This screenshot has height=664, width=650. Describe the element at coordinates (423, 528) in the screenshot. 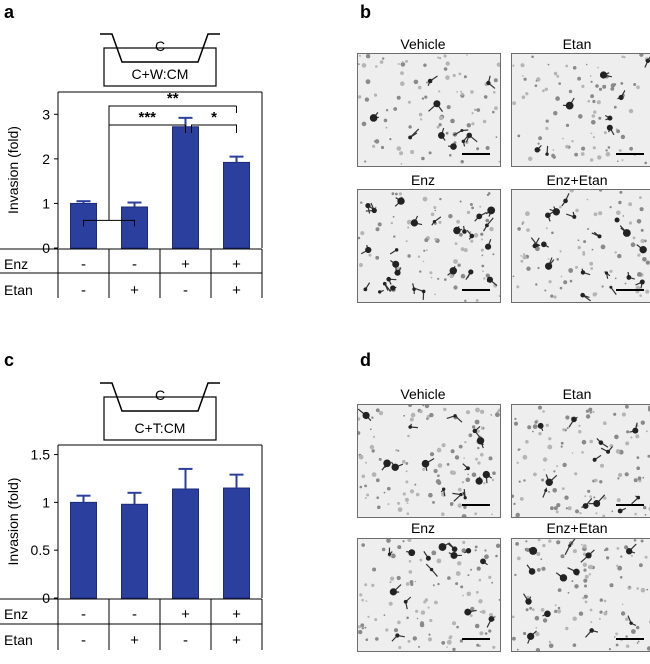

I see `micrograph-title-d-3: Enz` at that location.